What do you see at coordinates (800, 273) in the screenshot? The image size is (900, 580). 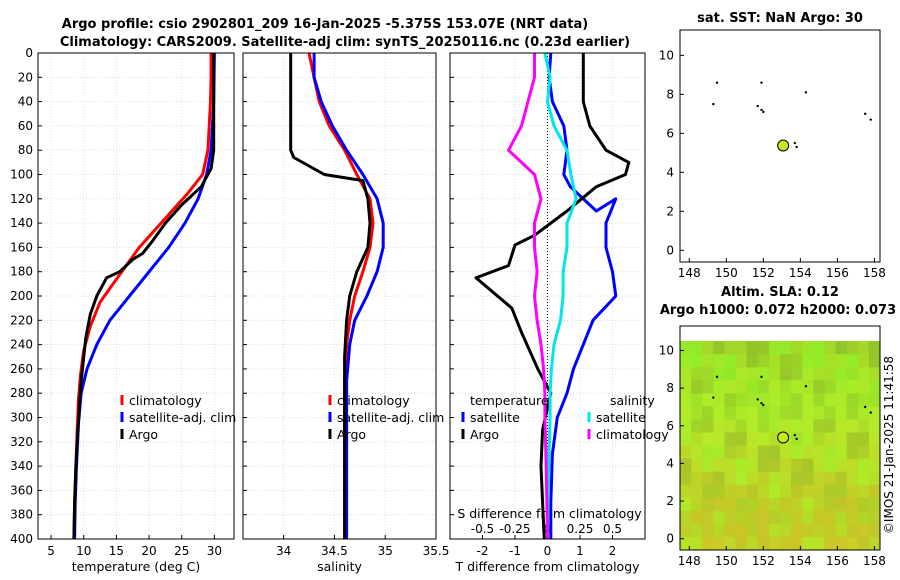 I see `x-tick-label: 154` at bounding box center [800, 273].